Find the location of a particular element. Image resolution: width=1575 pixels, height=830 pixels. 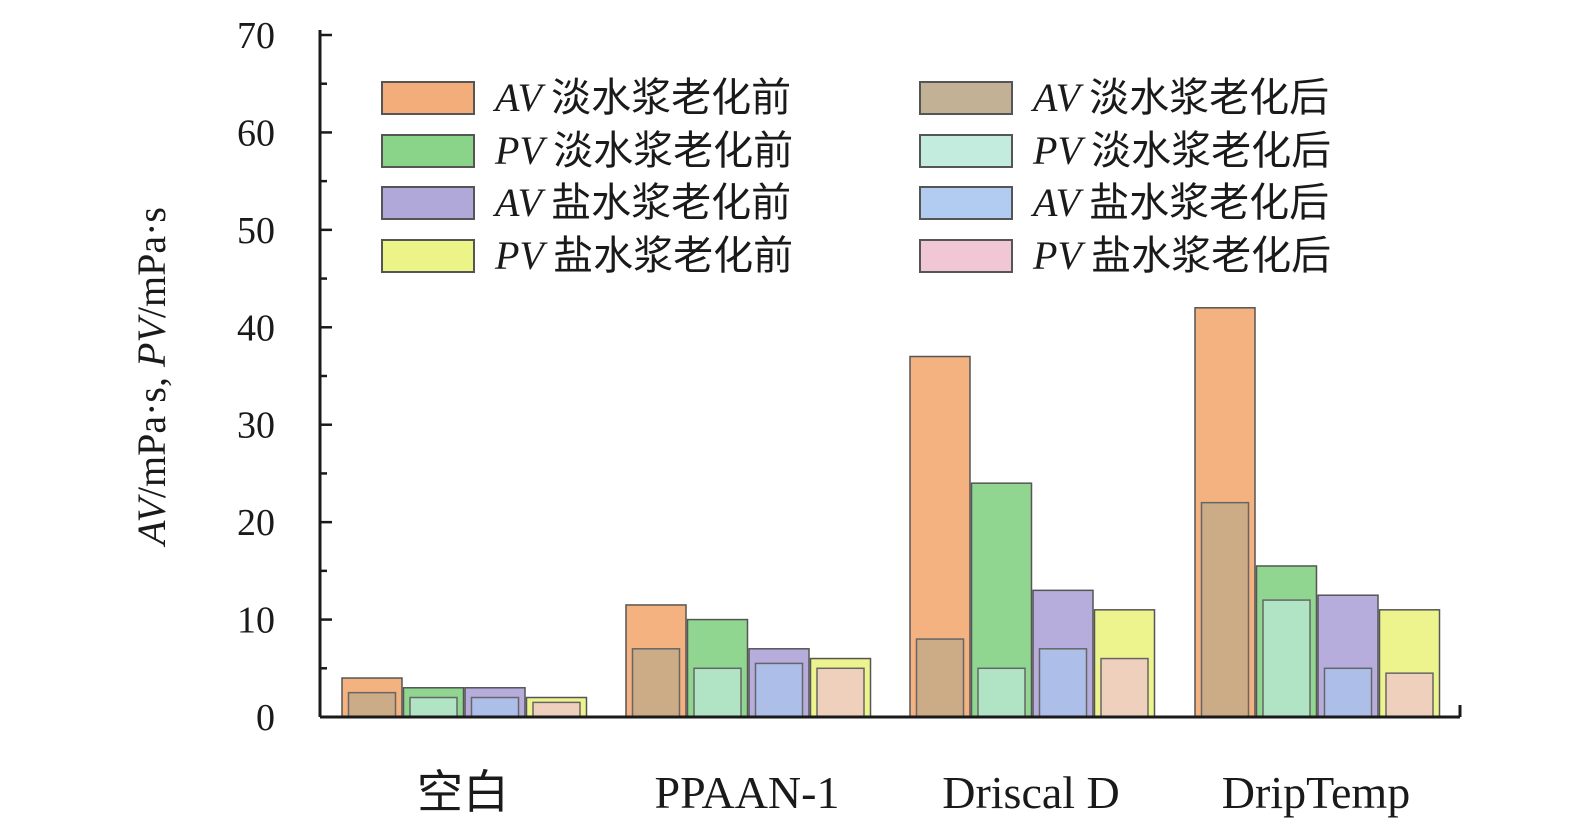

legend-item: AV 盐水浆老化后 is located at coordinates (1124, 202).